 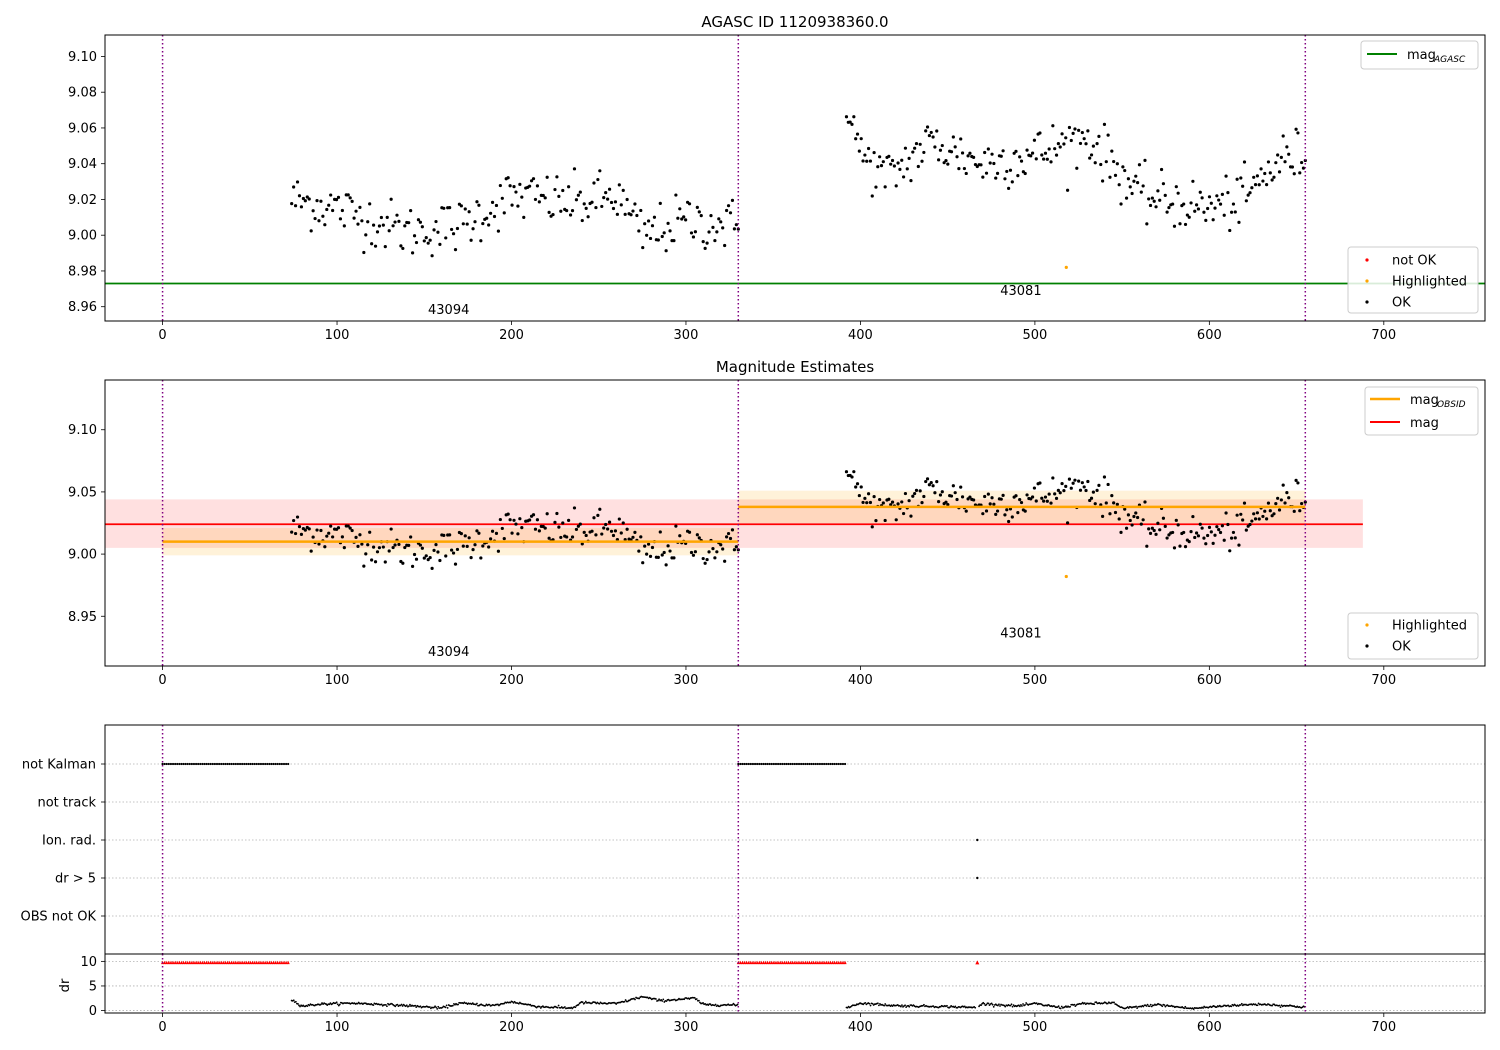 What do you see at coordinates (1451, 405) in the screenshot?
I see `legend-obsid-subscript: OBSID` at bounding box center [1451, 405].